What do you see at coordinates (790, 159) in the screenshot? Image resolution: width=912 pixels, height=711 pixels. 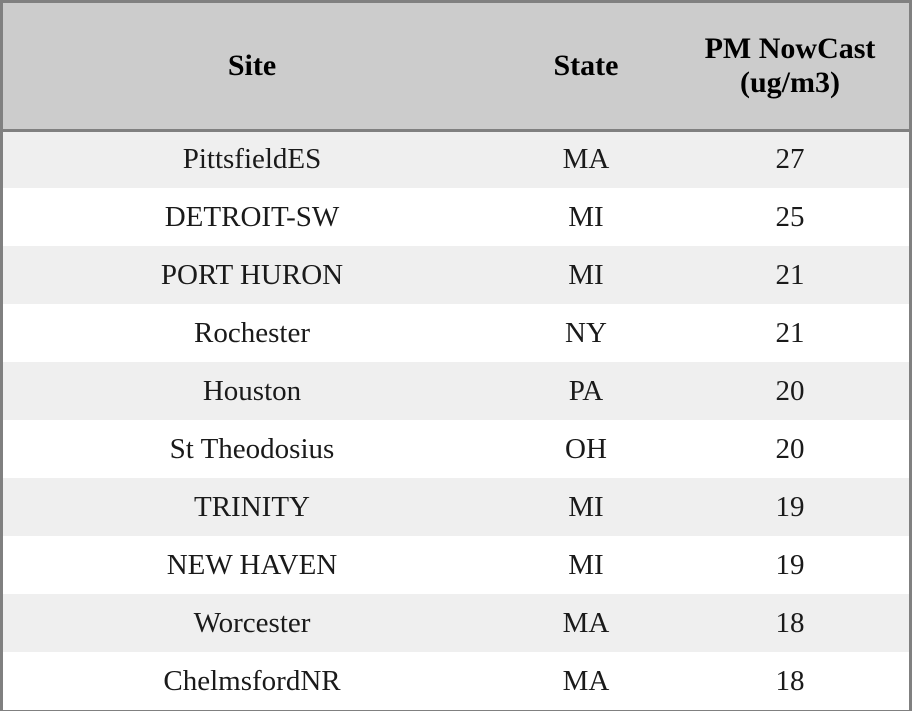 I see `cell-value: 27` at bounding box center [790, 159].